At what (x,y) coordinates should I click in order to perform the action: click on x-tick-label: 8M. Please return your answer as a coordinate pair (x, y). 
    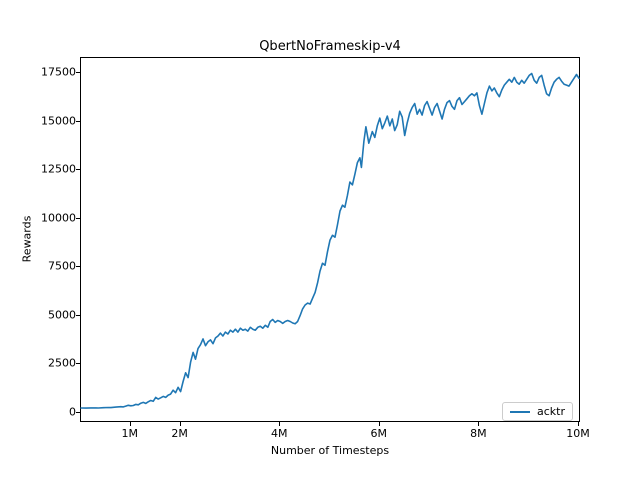
    Looking at the image, I should click on (478, 433).